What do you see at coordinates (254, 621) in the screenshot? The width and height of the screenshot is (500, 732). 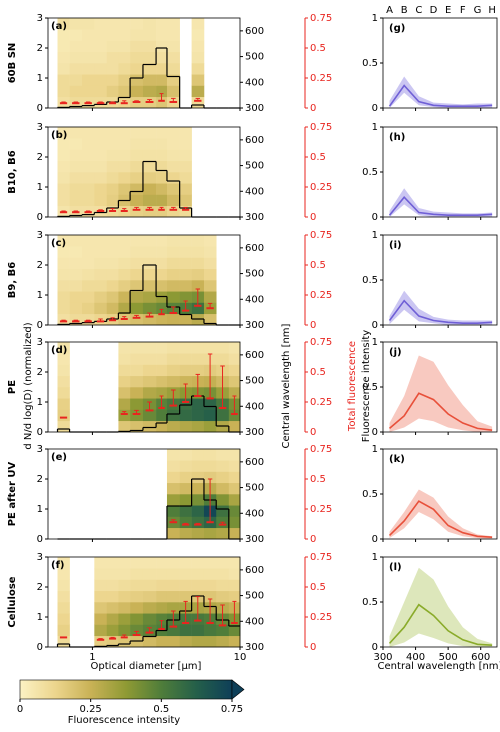 I see `y2-tick-label: 400` at bounding box center [254, 621].